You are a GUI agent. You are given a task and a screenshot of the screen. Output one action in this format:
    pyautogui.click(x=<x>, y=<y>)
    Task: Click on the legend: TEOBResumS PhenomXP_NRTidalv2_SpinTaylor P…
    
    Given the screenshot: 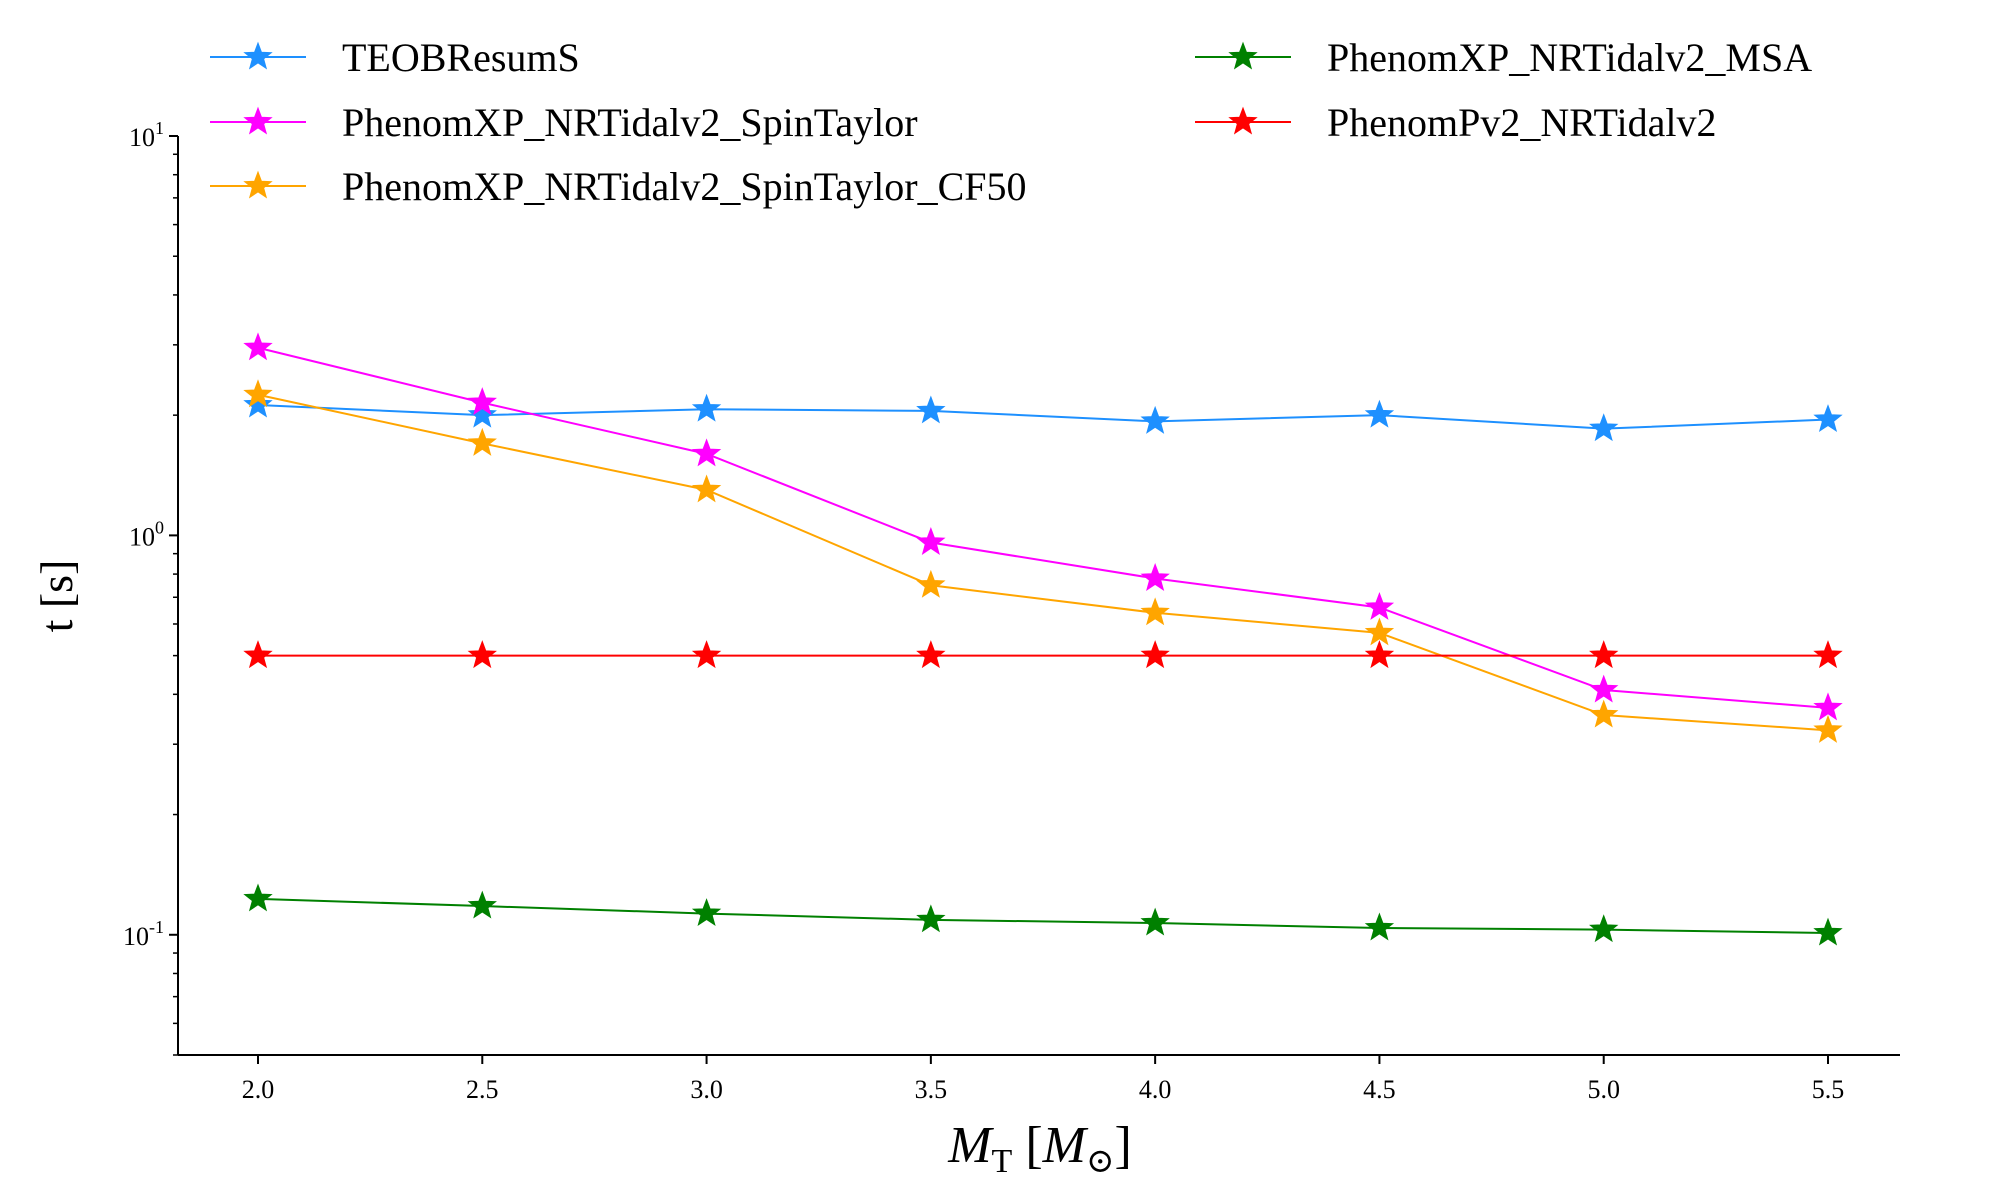 What is the action you would take?
    pyautogui.click(x=1011, y=122)
    